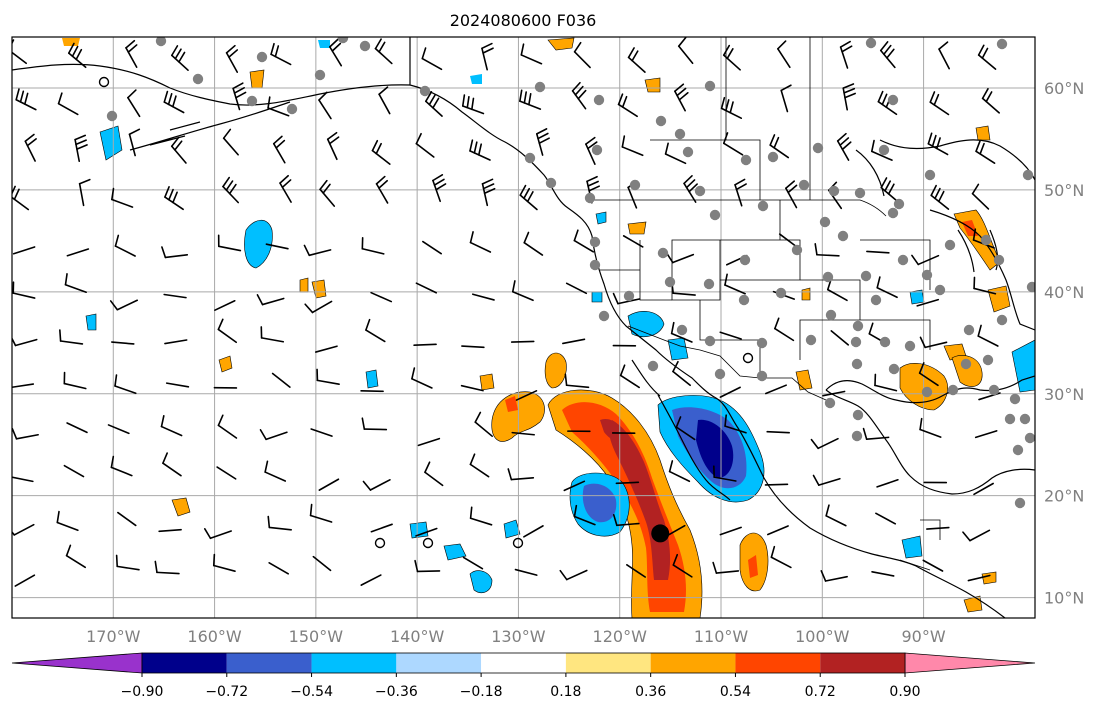 The height and width of the screenshot is (712, 1105). I want to click on lat-tick-label: 50°N, so click(1064, 190).